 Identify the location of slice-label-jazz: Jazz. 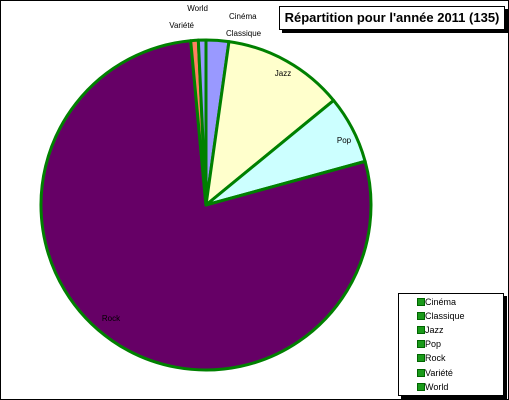
(283, 73).